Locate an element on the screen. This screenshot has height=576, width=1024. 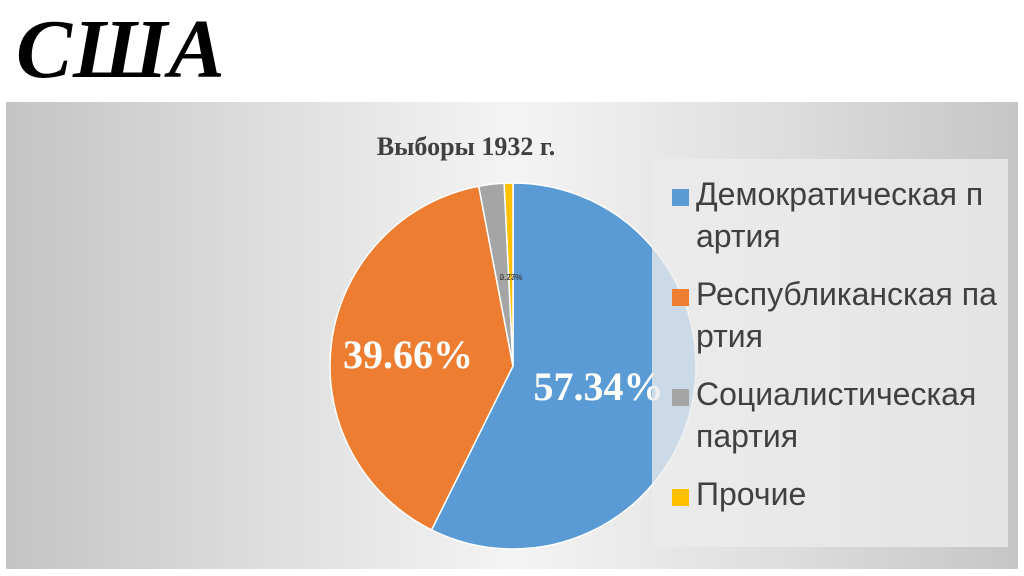
legend-label: Демократическая партия is located at coordinates (840, 215).